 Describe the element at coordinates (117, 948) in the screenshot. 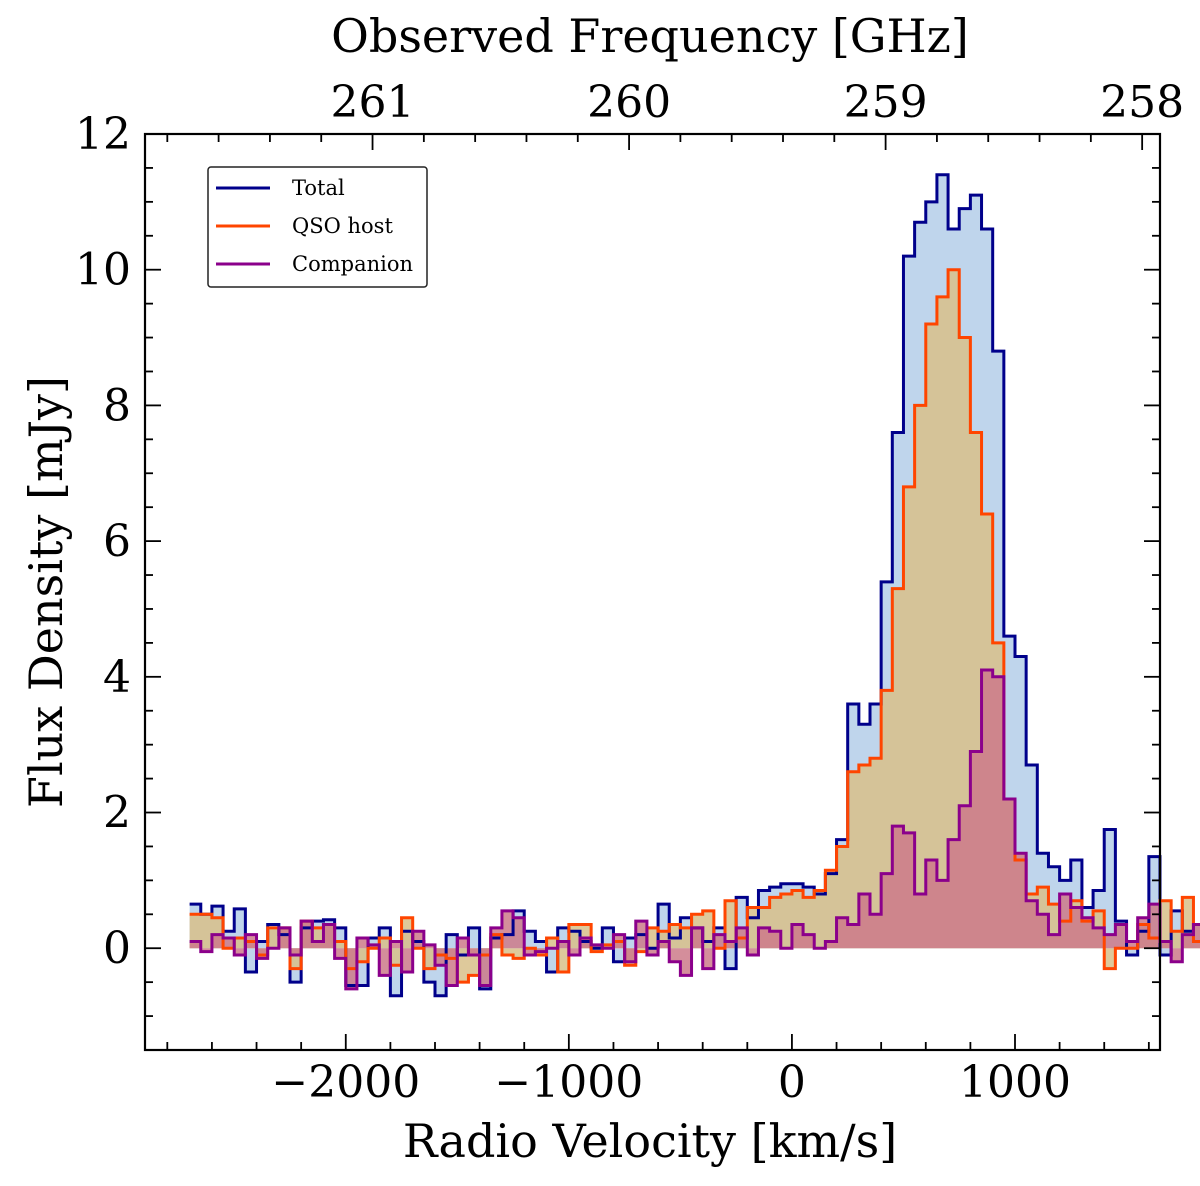

I see `y-tick-label: 0` at that location.